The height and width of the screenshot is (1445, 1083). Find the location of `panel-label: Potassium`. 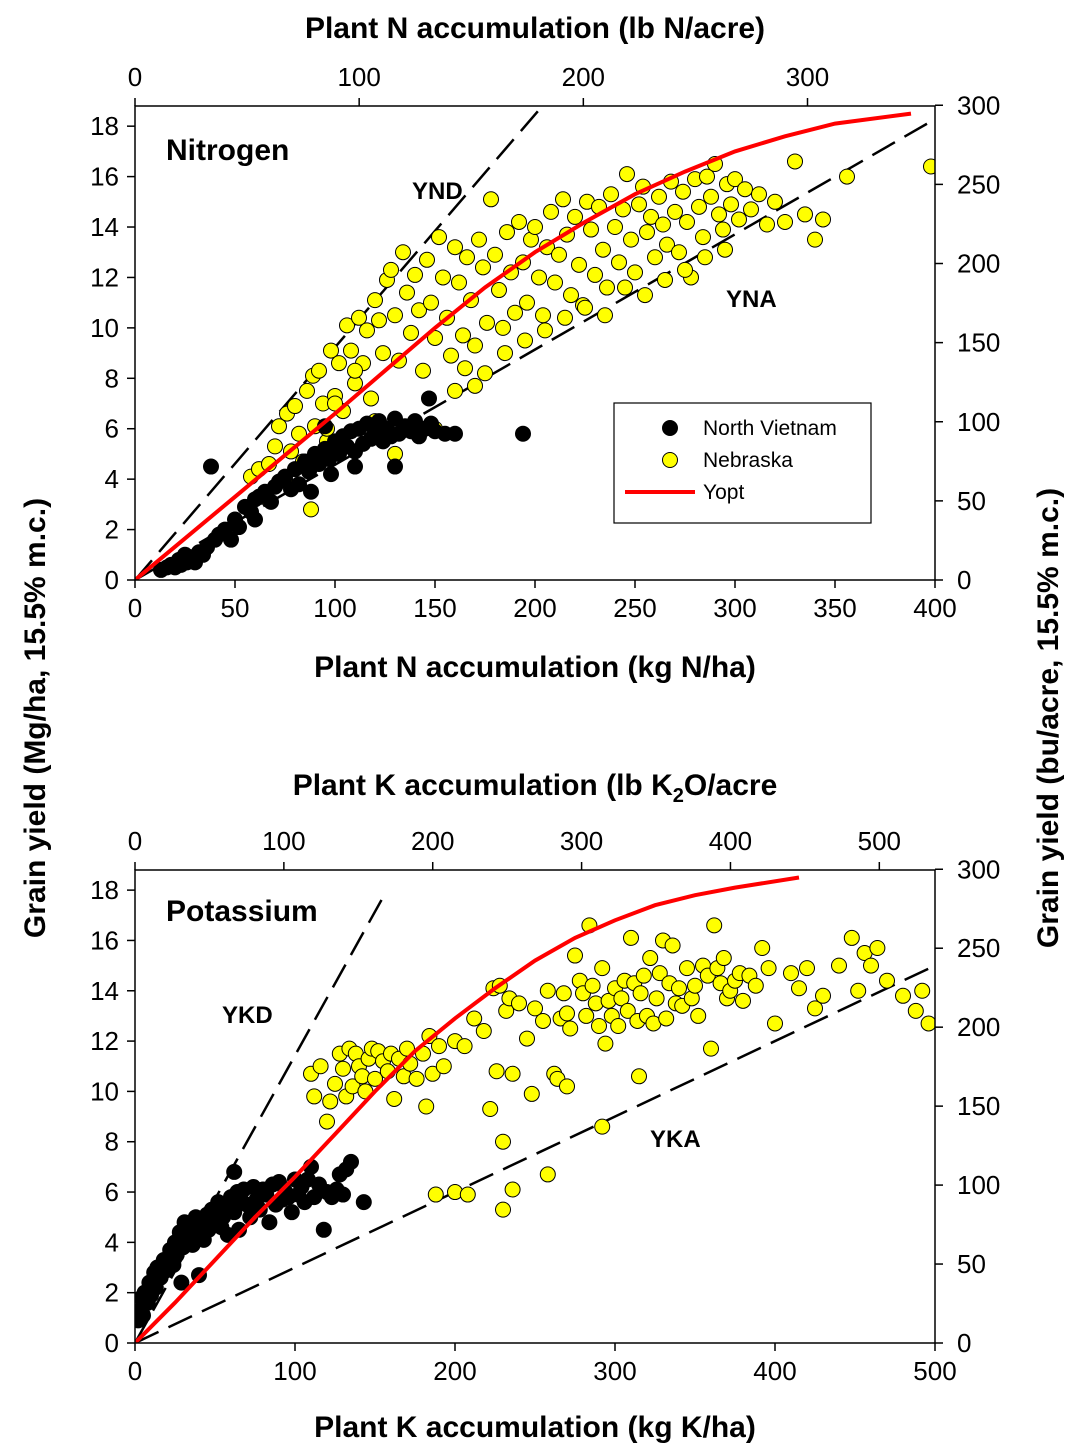

panel-label: Potassium is located at coordinates (242, 911).